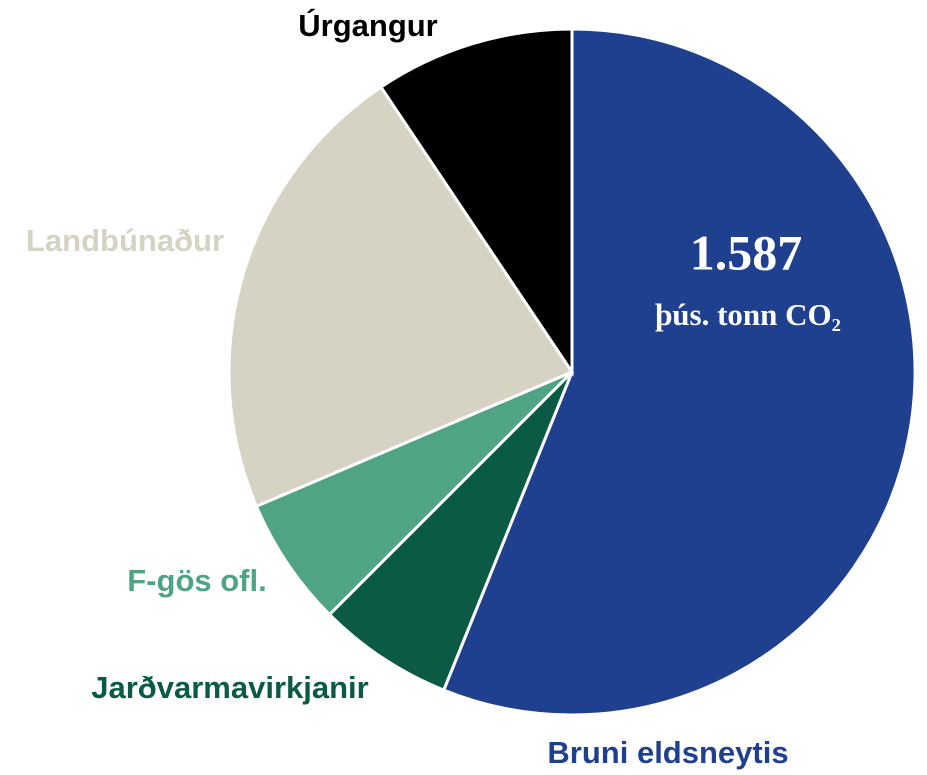 The height and width of the screenshot is (775, 927). What do you see at coordinates (748, 314) in the screenshot?
I see `center-unit: þús. tonn CO₂` at bounding box center [748, 314].